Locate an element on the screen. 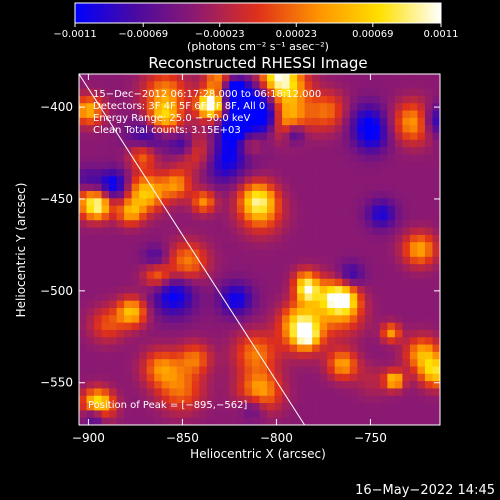 The height and width of the screenshot is (500, 500). colorbar-tick-label: −0.0011 is located at coordinates (74, 34).